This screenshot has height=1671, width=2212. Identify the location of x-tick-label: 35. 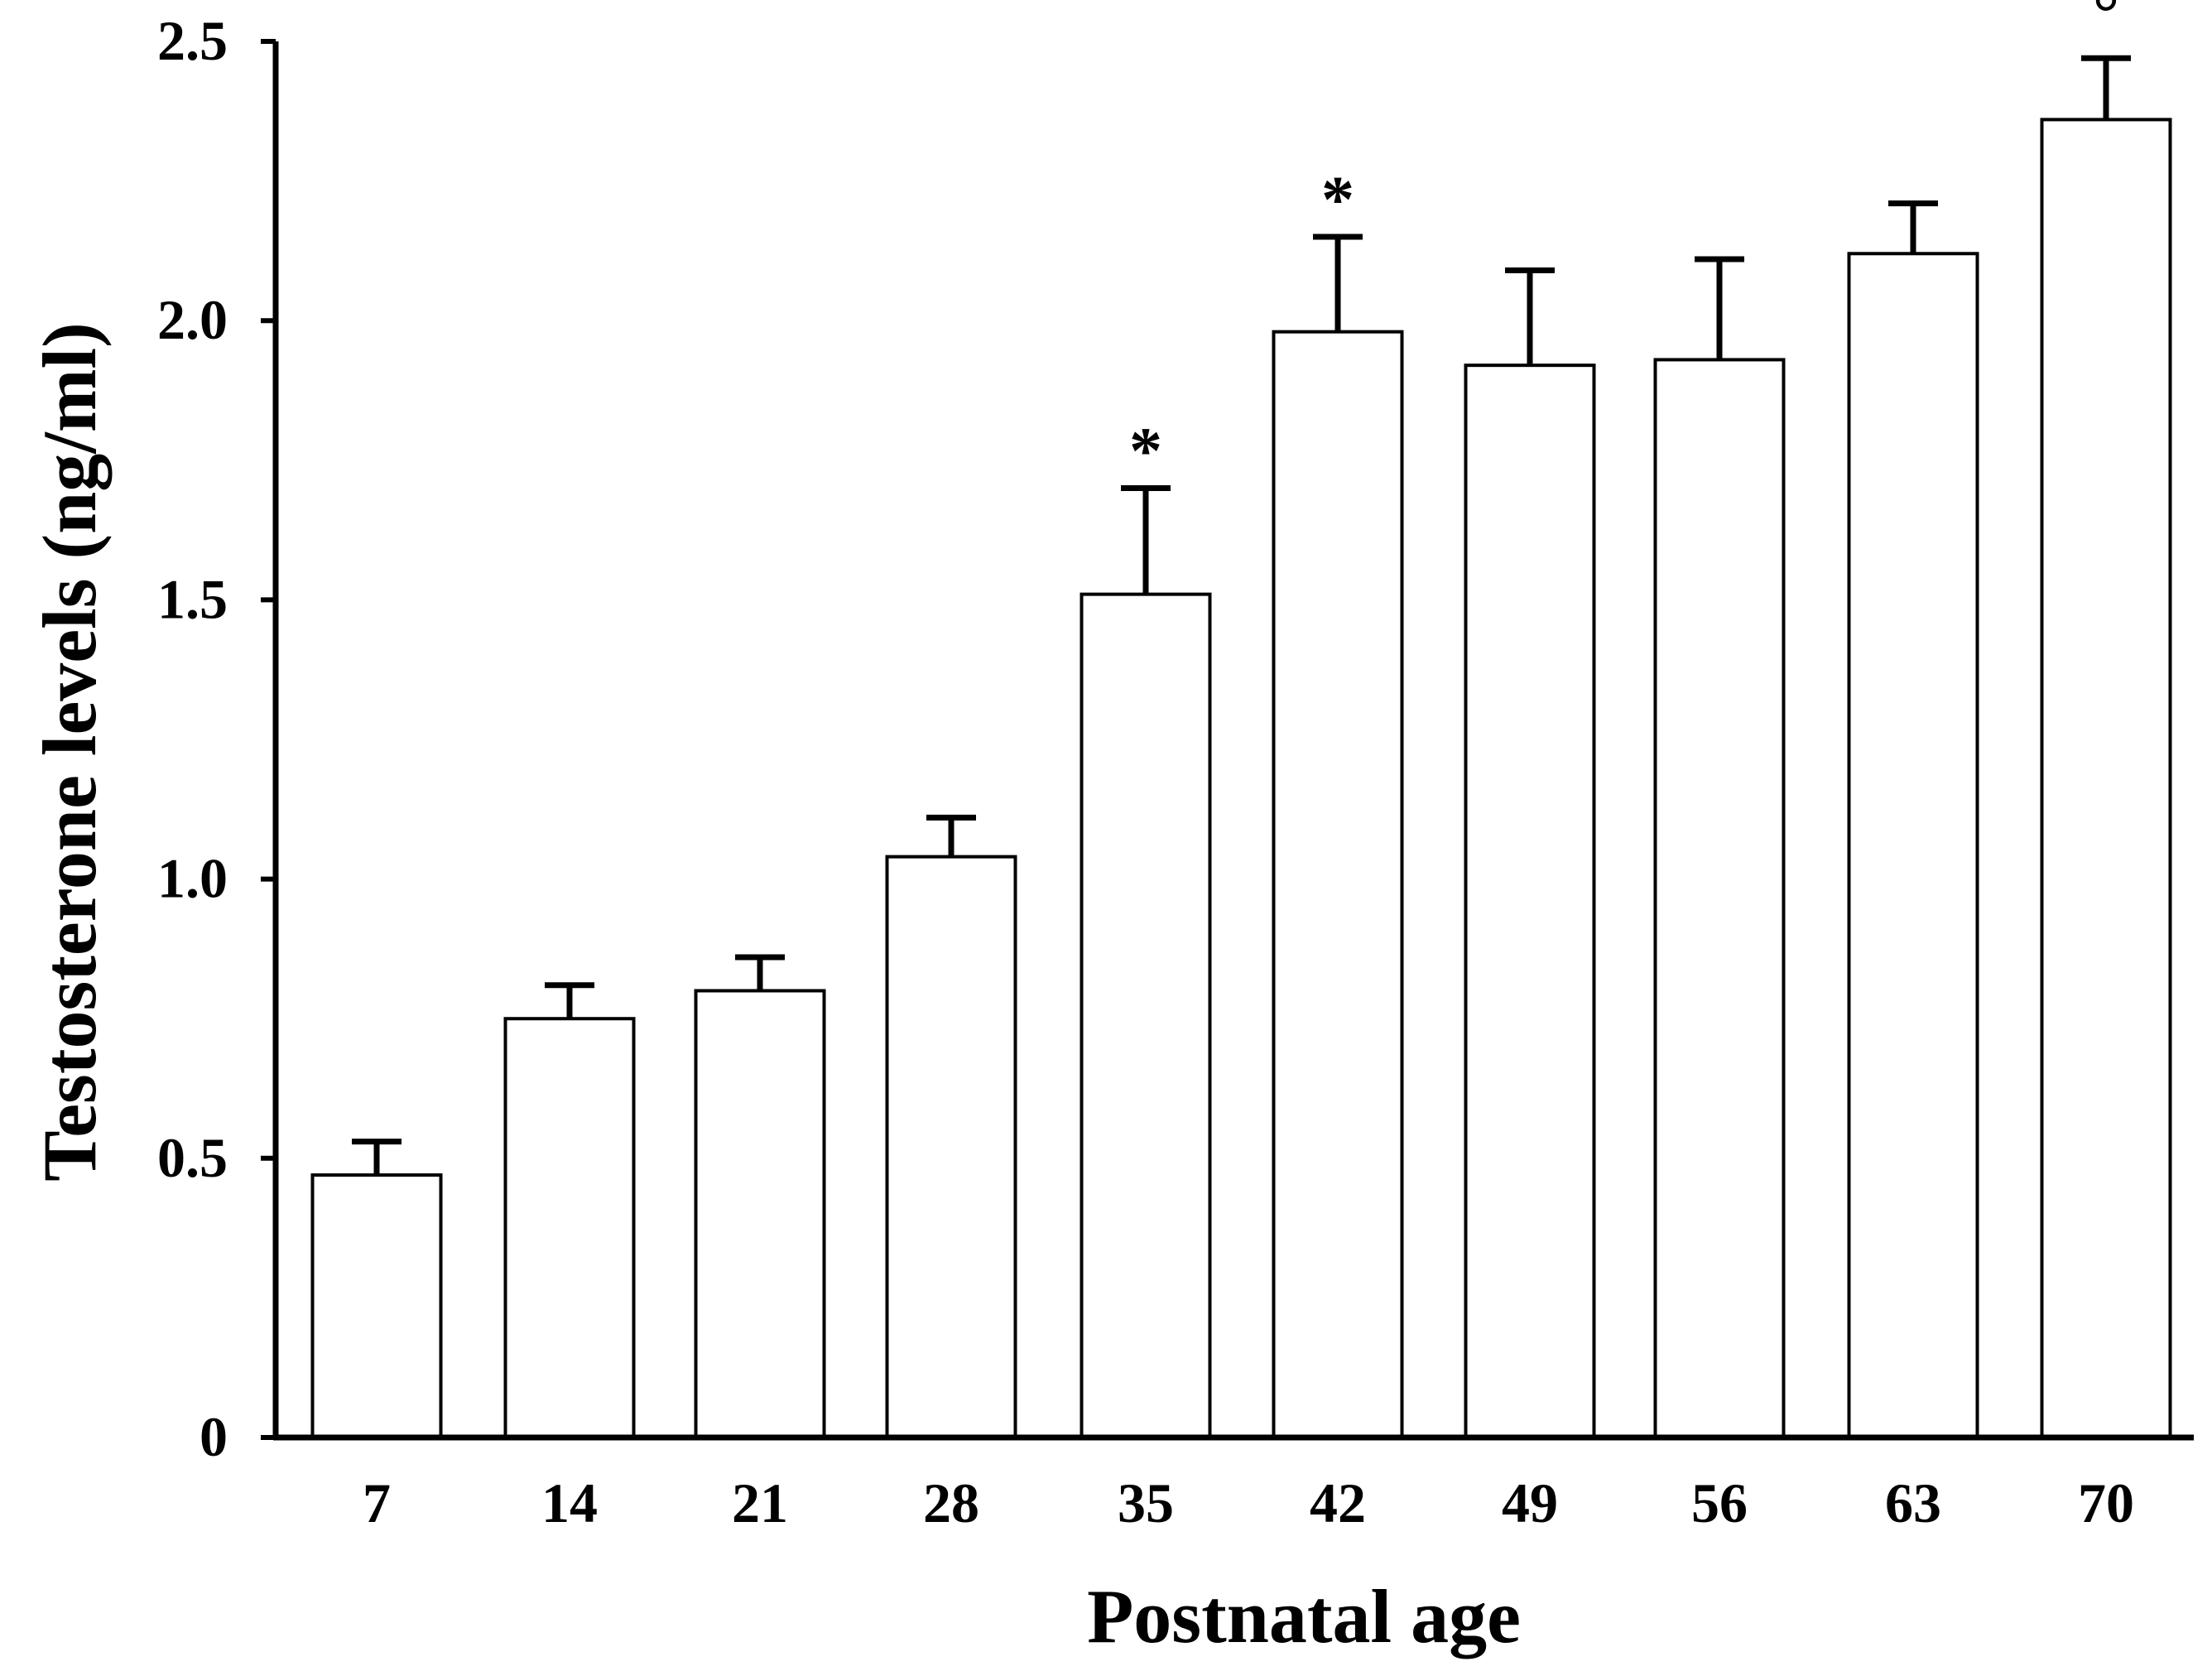
(1146, 1502).